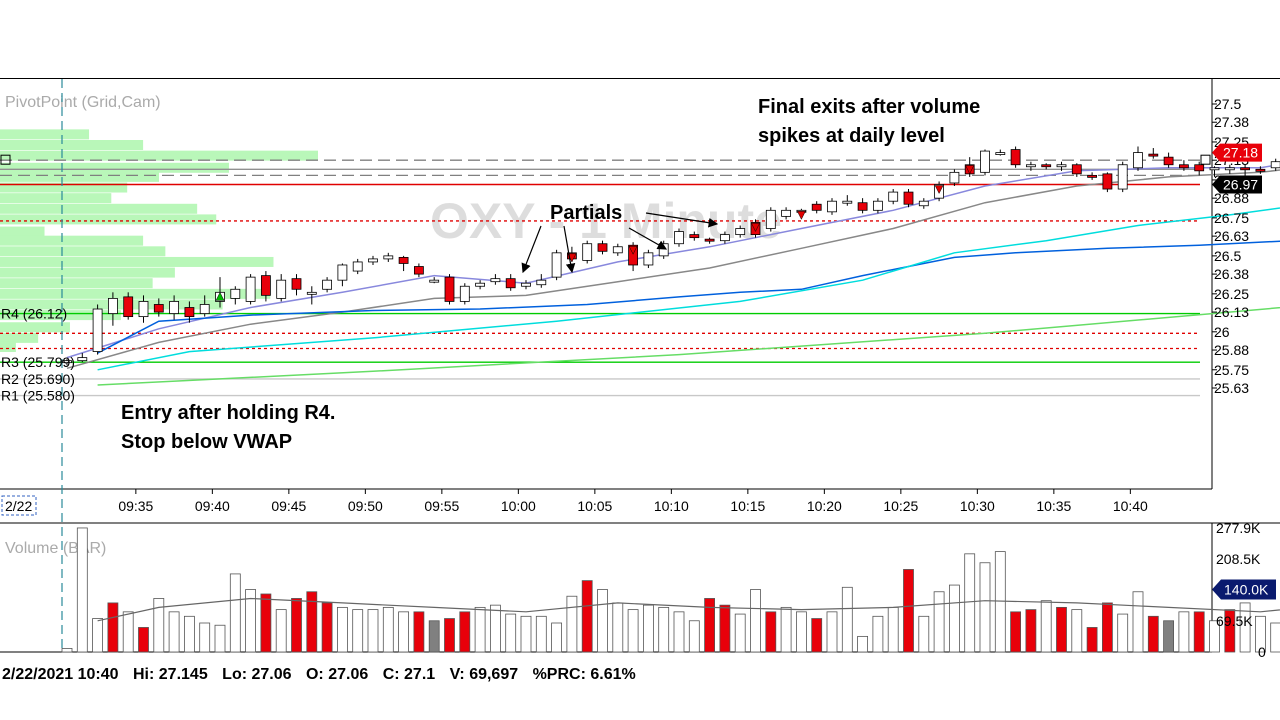  I want to click on y-tick-label: 26.75, so click(1231, 218).